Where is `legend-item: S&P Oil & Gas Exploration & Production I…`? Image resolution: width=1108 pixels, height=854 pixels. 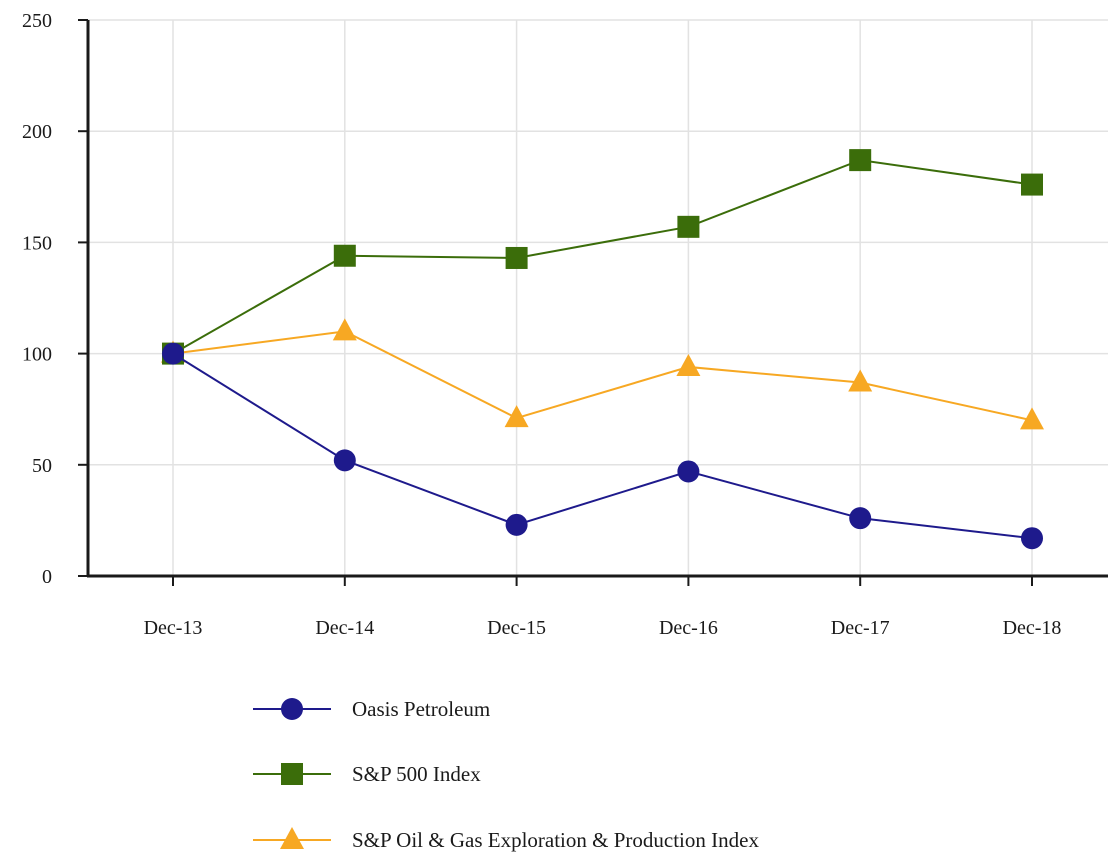 legend-item: S&P Oil & Gas Exploration & Production I… is located at coordinates (506, 839).